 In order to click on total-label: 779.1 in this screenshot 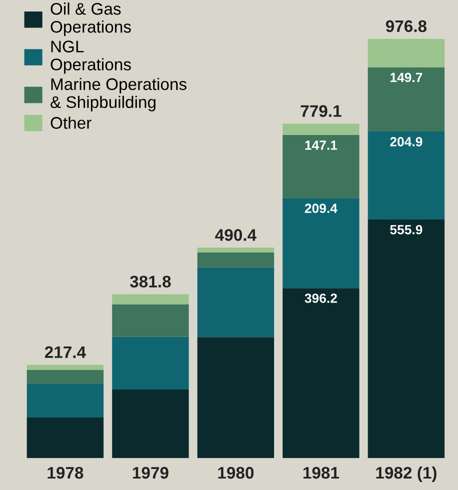, I will do `click(321, 111)`.